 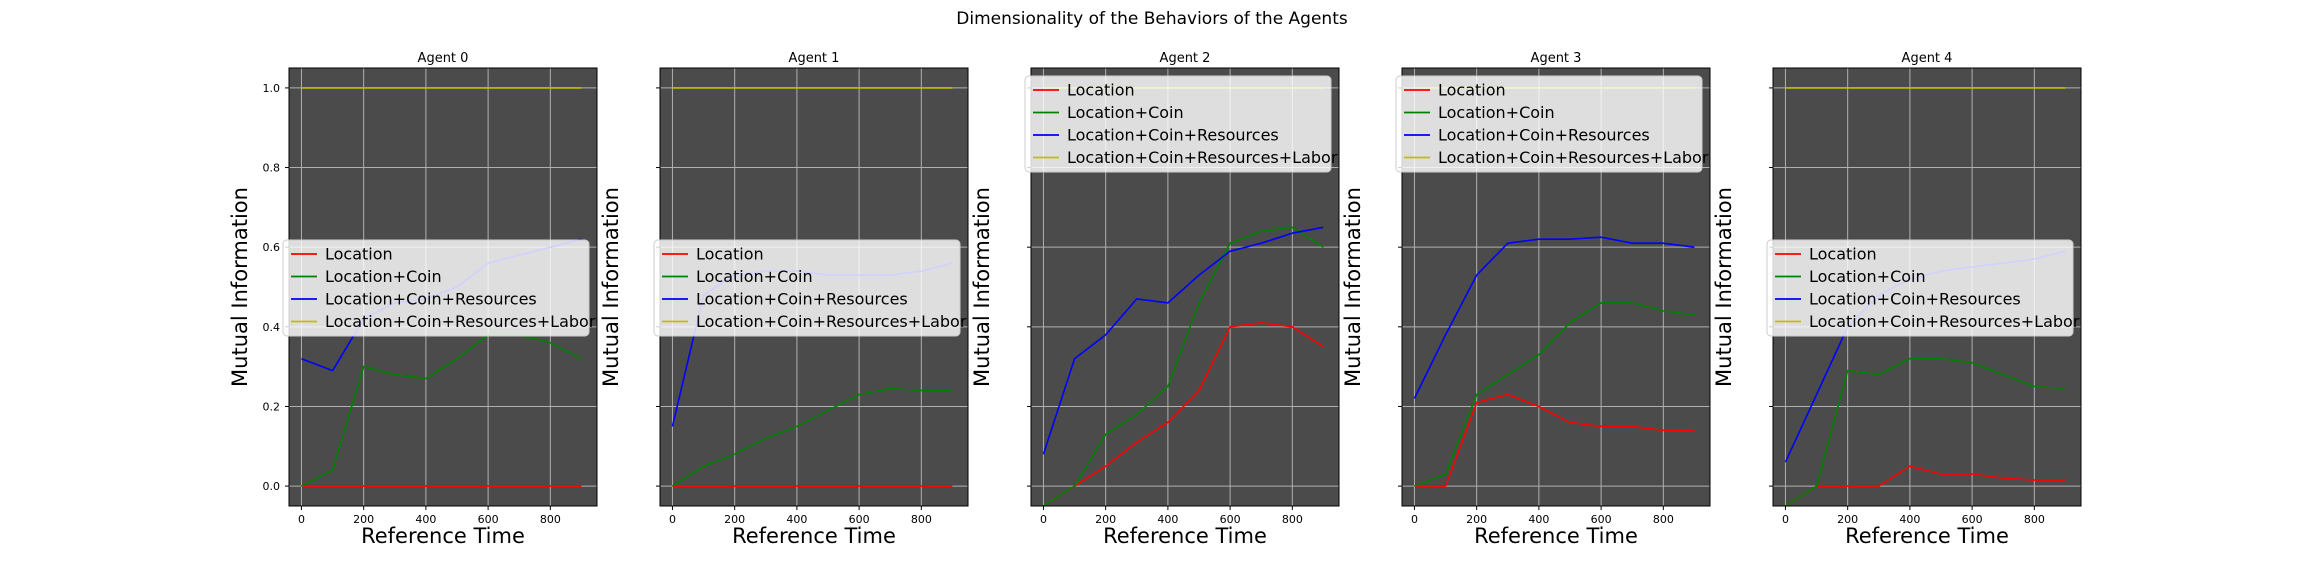 I want to click on subplot-title: Agent 4, so click(x=1927, y=58).